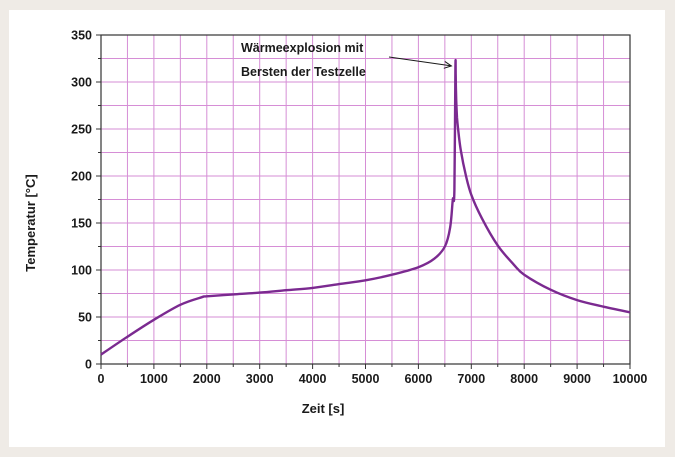  Describe the element at coordinates (101, 379) in the screenshot. I see `x-tick-label: 0` at that location.